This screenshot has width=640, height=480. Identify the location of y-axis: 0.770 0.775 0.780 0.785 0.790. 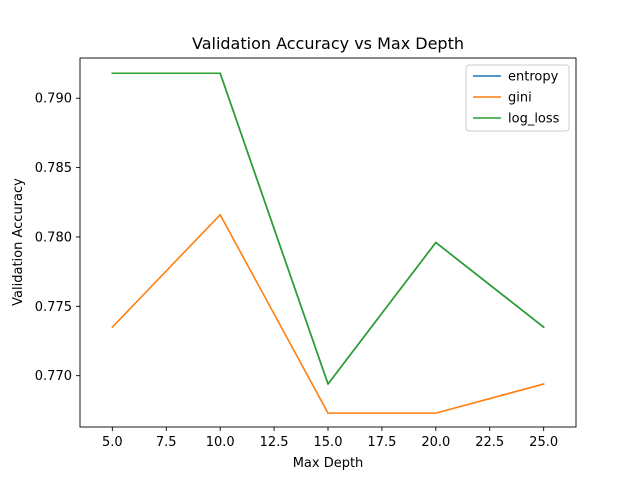
(57, 238).